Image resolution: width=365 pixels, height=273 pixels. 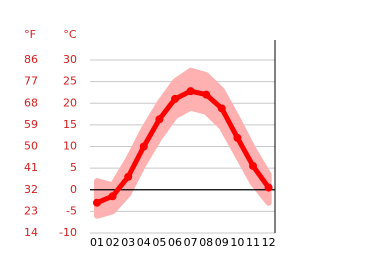 What do you see at coordinates (31, 167) in the screenshot?
I see `y2-tick-label: 41` at bounding box center [31, 167].